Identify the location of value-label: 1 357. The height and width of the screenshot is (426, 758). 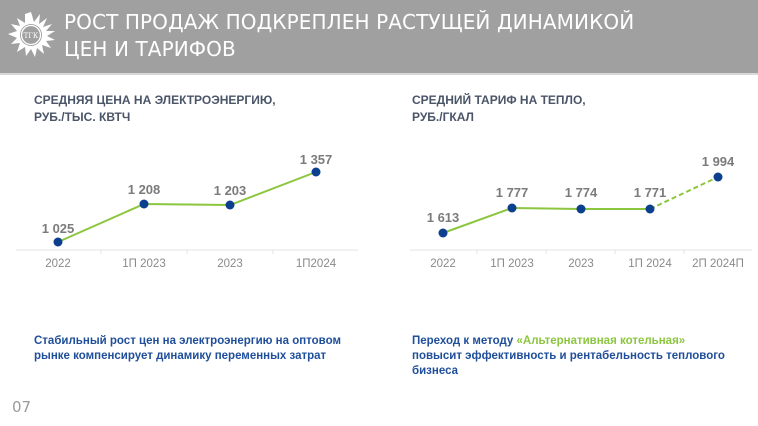
(316, 159).